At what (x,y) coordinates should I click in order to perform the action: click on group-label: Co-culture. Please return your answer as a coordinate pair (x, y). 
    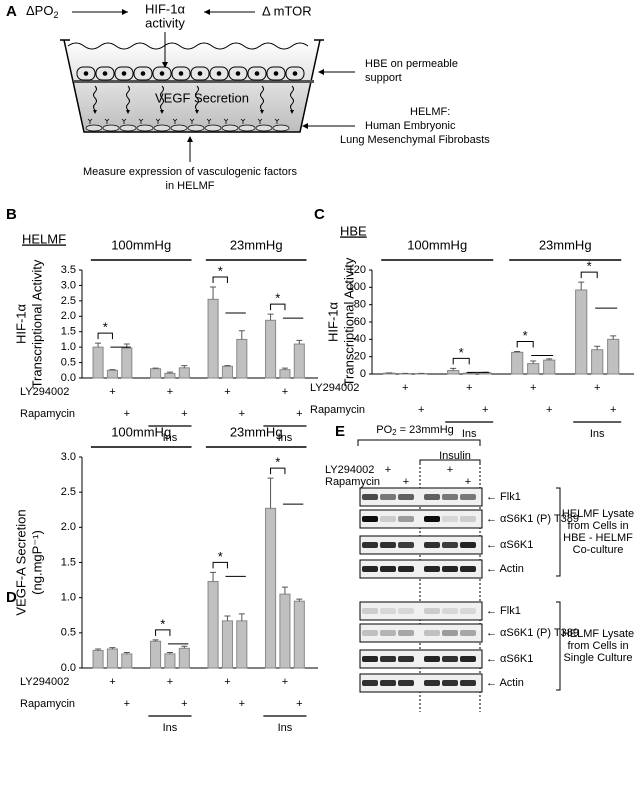
    Looking at the image, I should click on (598, 550).